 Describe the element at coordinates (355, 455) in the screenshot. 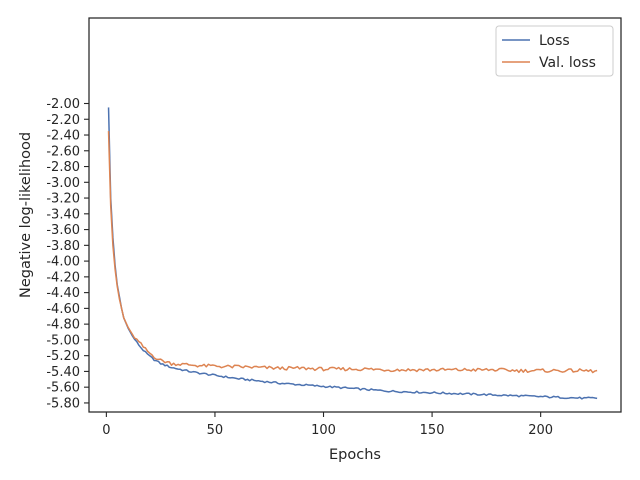

I see `x-axis-label: Epochs` at that location.